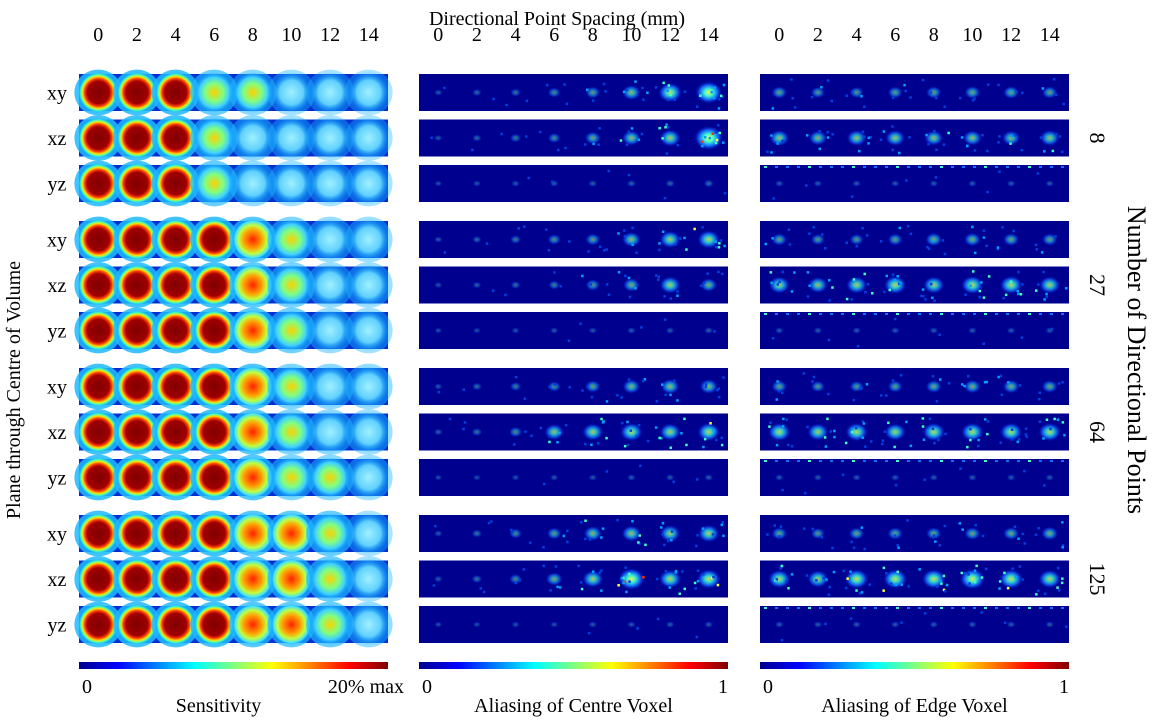 The width and height of the screenshot is (1157, 721). What do you see at coordinates (723, 687) in the screenshot?
I see `colorbar-max-label: 1` at bounding box center [723, 687].